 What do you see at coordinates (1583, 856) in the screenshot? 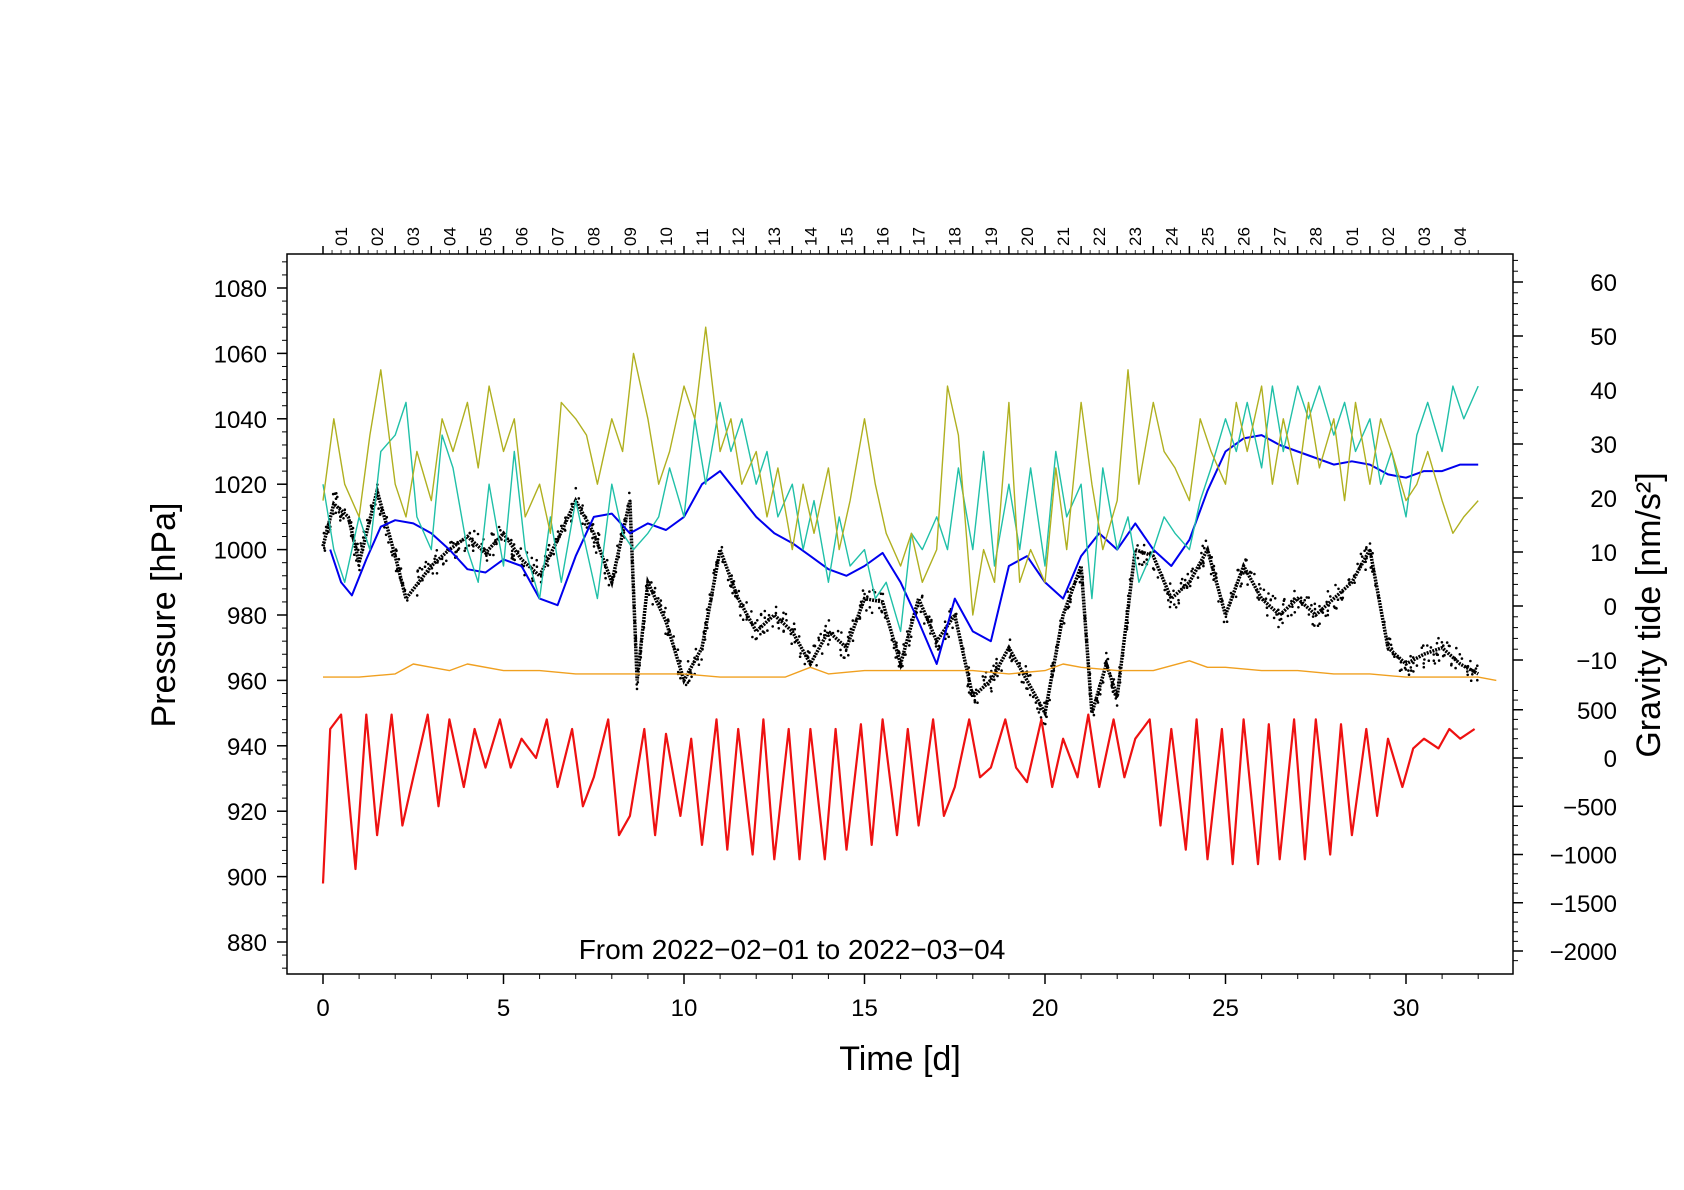
I see `y-right-lower-tick-label: −1000` at bounding box center [1583, 856].